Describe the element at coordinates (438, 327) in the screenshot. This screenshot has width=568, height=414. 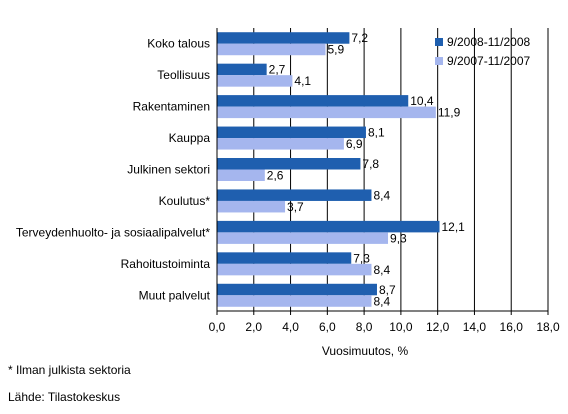
I see `x-tick-label: 12,0` at that location.